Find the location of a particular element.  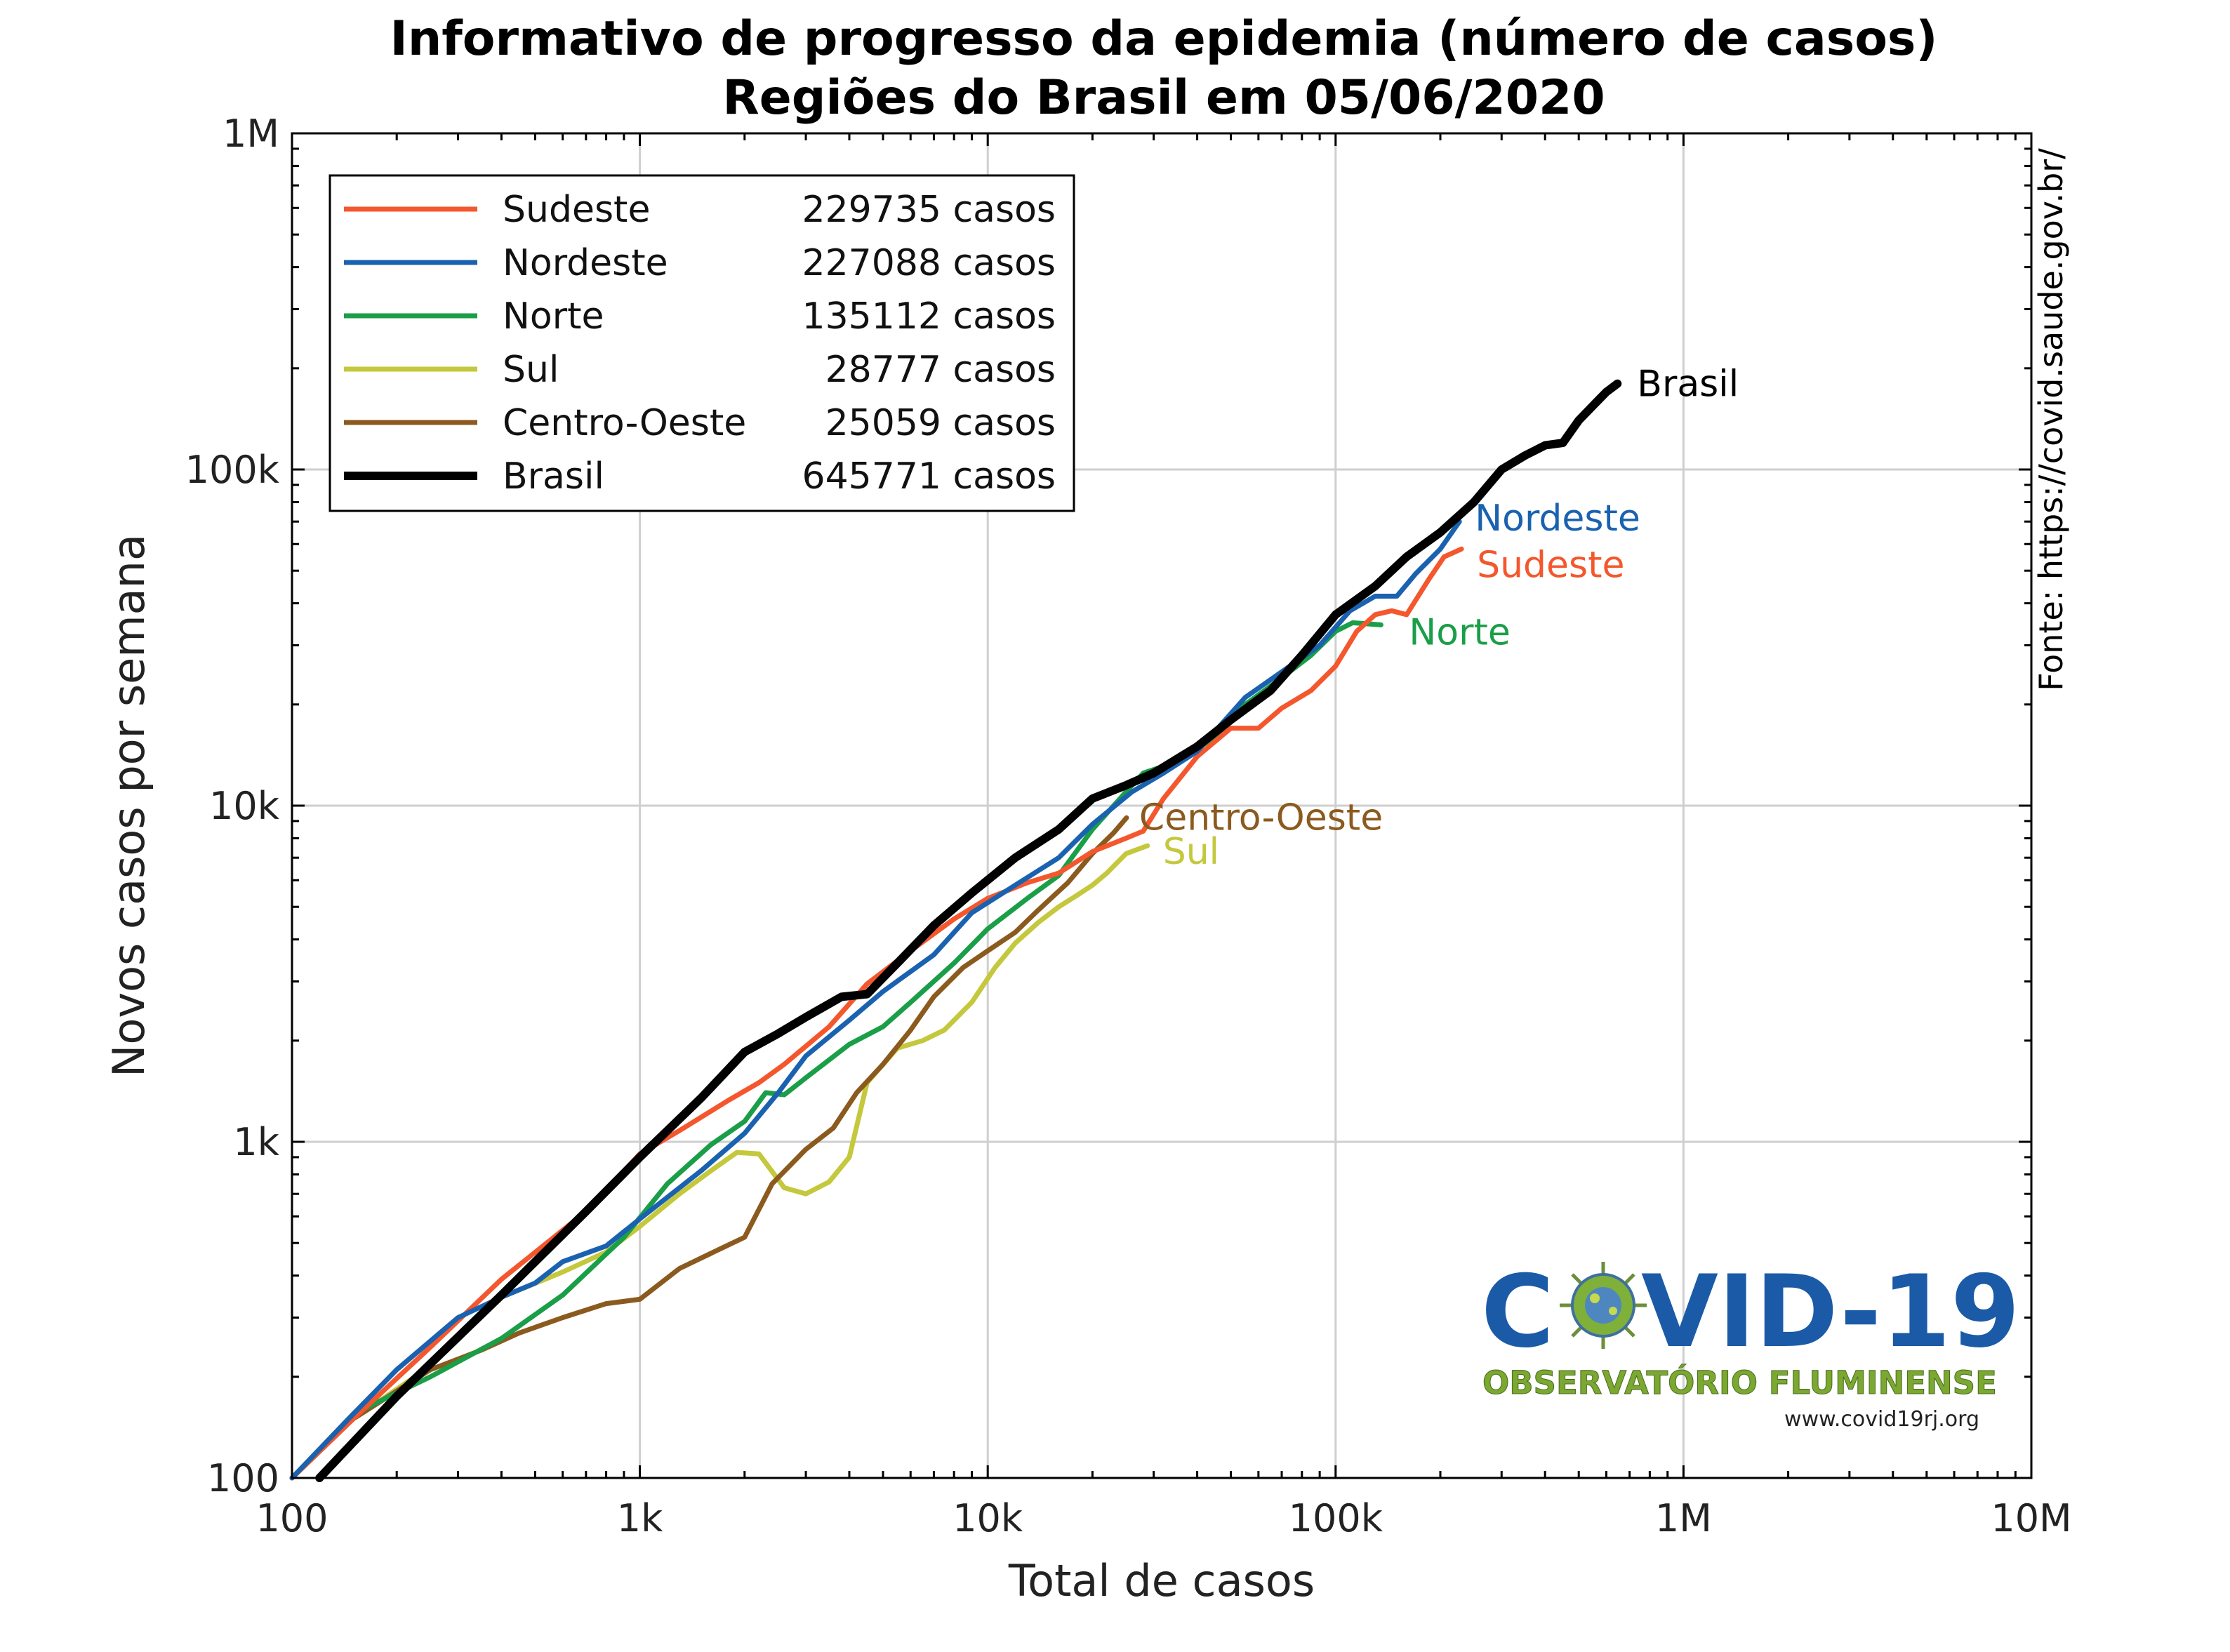

x-tick-label: 100 is located at coordinates (291, 1518).